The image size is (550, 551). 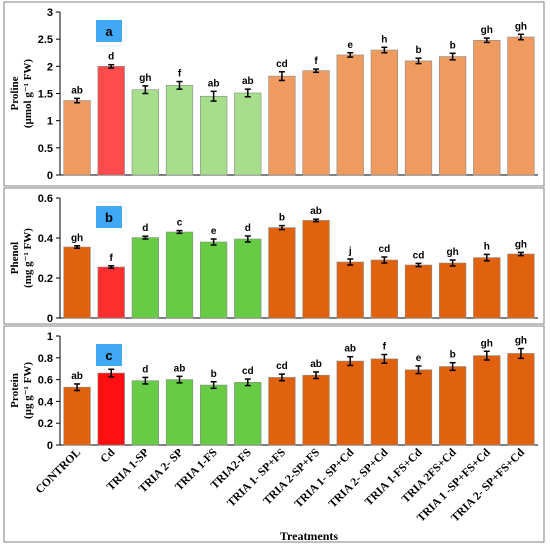 I want to click on significance-letter: c, so click(x=180, y=223).